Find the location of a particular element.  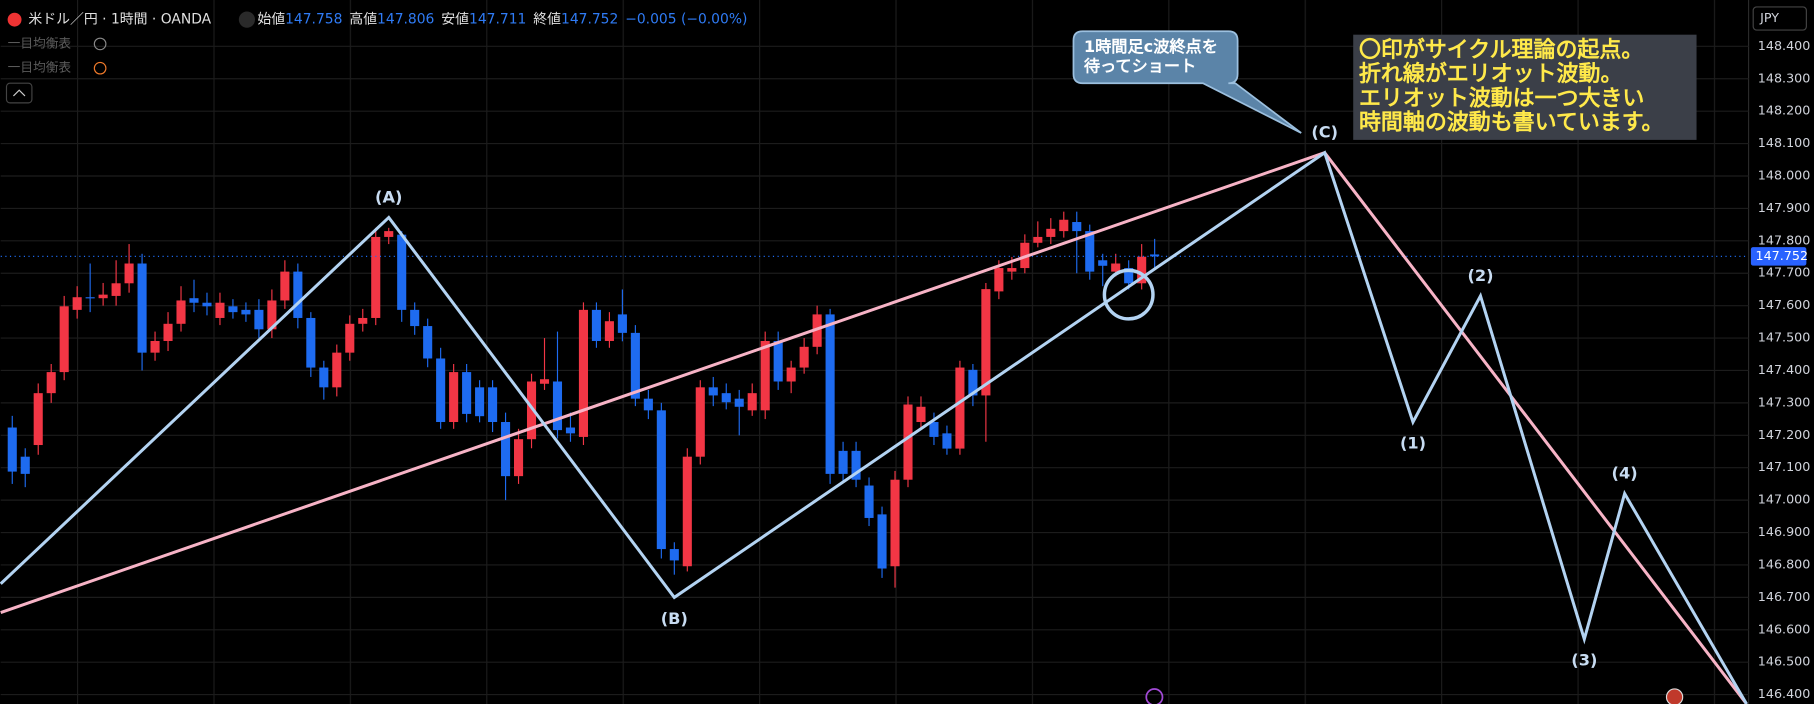

callout-text: 待ってショート is located at coordinates (1140, 66).